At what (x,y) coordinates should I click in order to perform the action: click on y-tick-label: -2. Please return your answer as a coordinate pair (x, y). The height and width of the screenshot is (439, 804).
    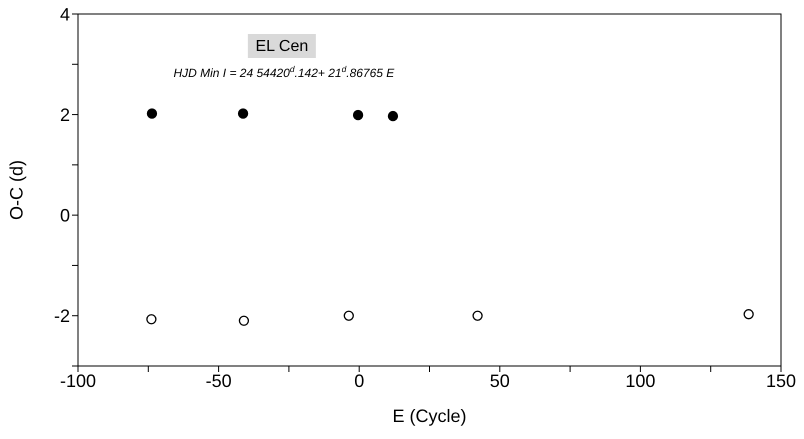
    Looking at the image, I should click on (62, 316).